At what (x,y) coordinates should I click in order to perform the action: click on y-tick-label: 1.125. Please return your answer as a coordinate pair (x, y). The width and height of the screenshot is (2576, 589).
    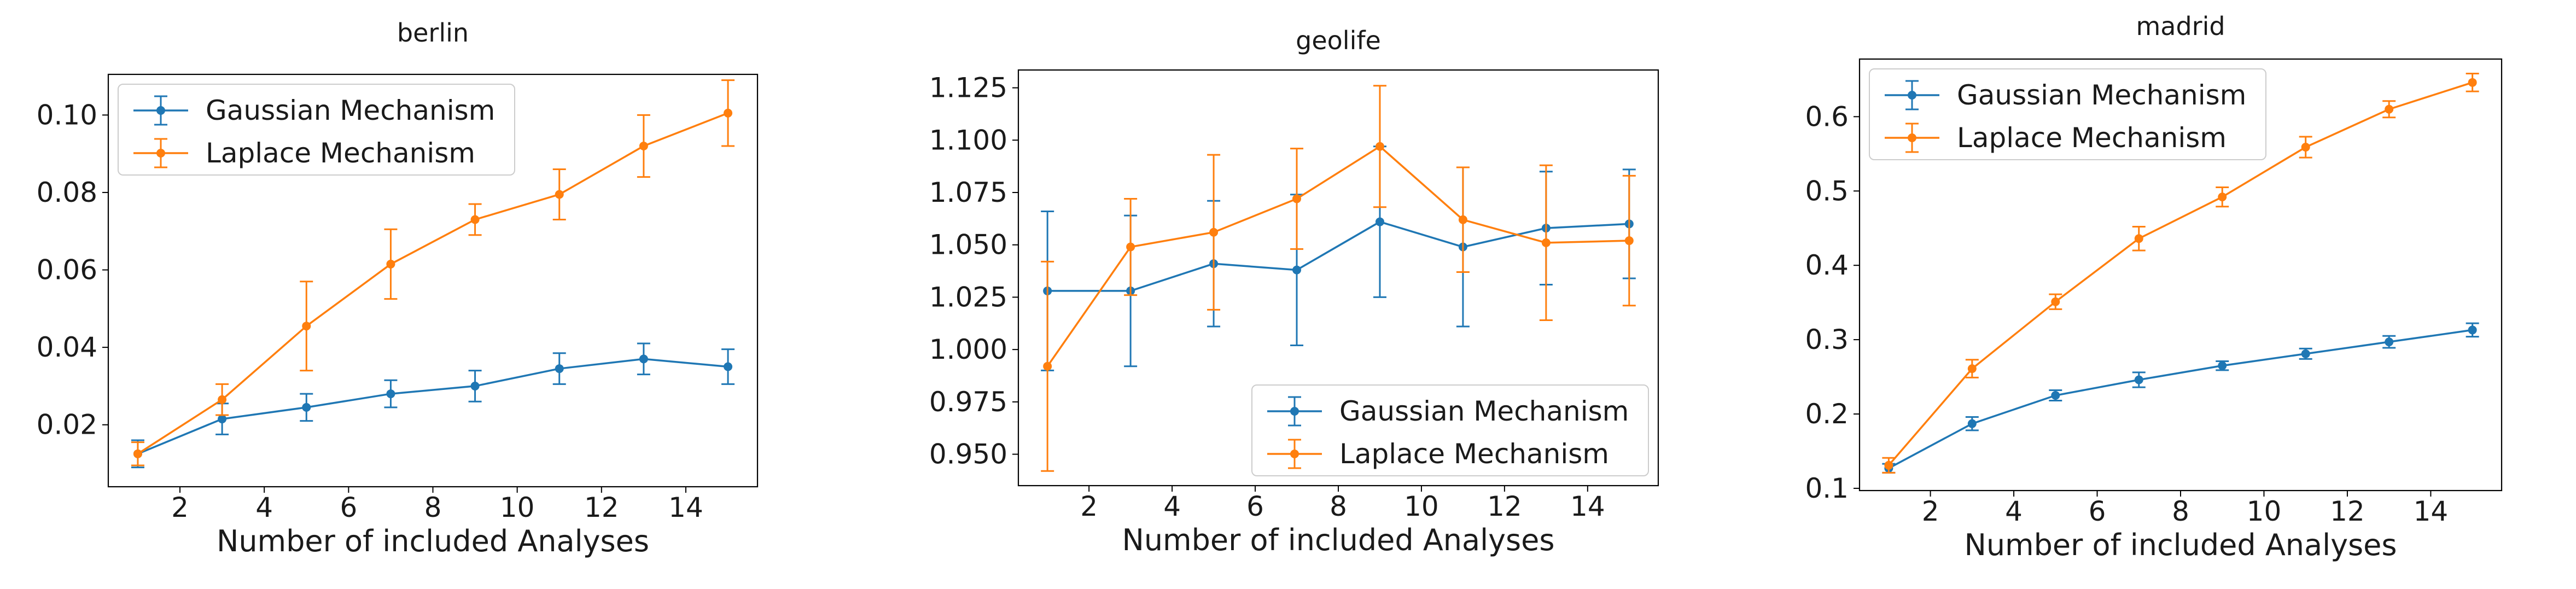
    Looking at the image, I should click on (968, 88).